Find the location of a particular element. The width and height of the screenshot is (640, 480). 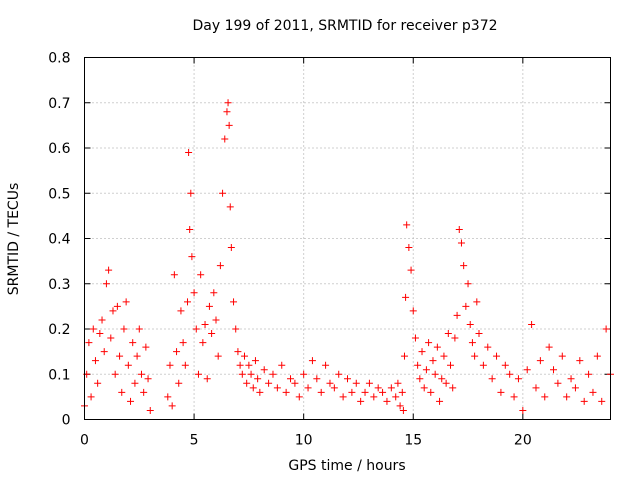

y-tick-label: 0.7 is located at coordinates (59, 104).